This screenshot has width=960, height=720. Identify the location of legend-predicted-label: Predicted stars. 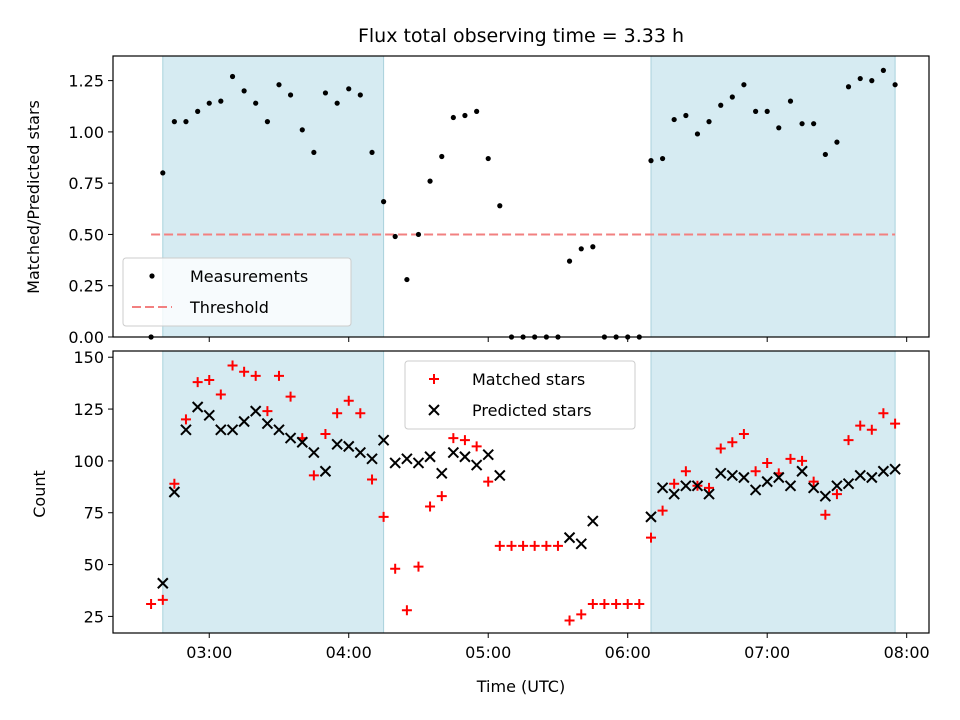
(532, 410).